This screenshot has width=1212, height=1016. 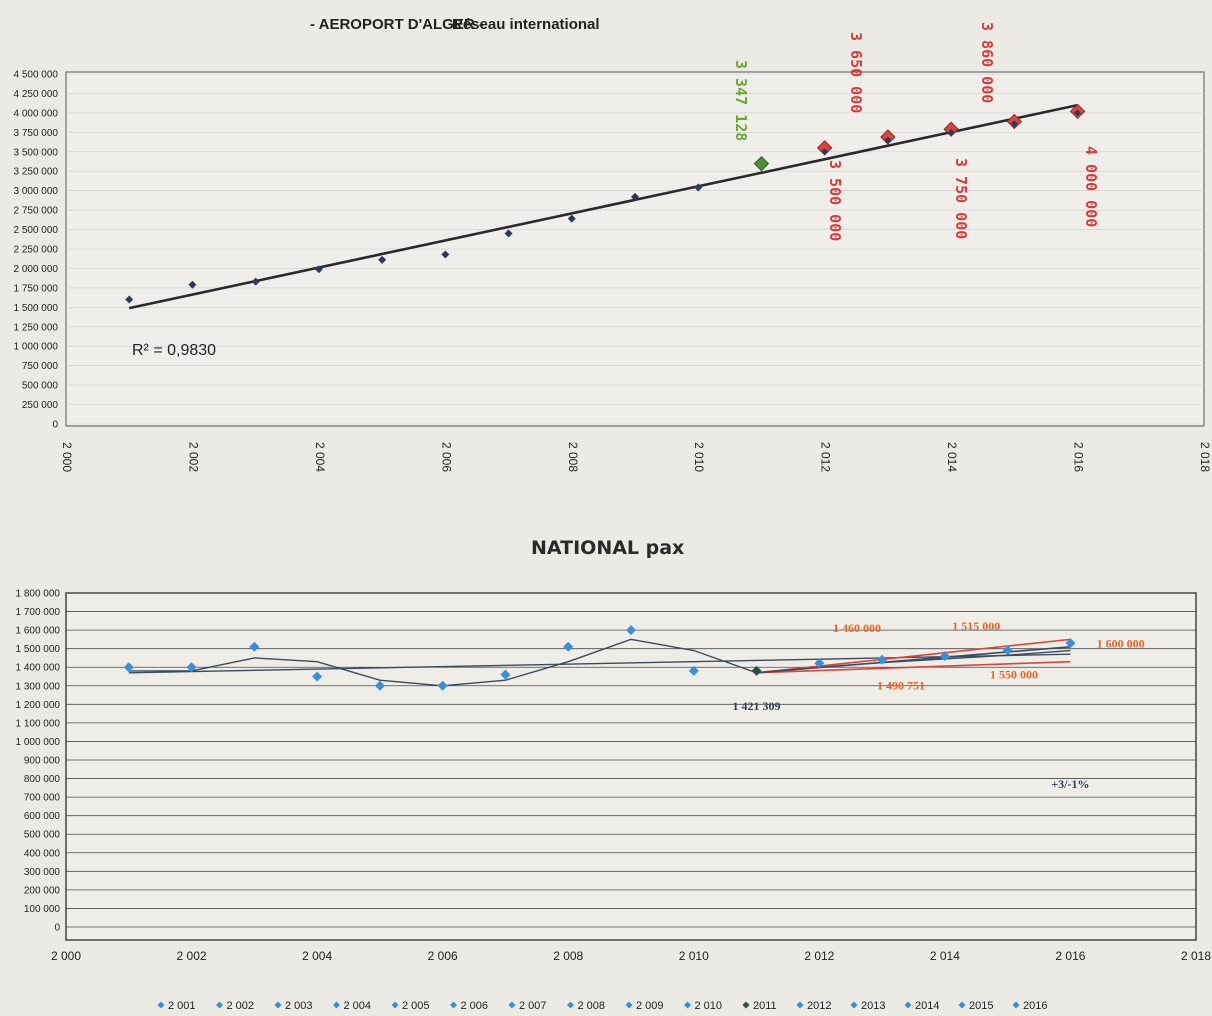 What do you see at coordinates (1014, 674) in the screenshot?
I see `chart2-annotation: 1 550 000` at bounding box center [1014, 674].